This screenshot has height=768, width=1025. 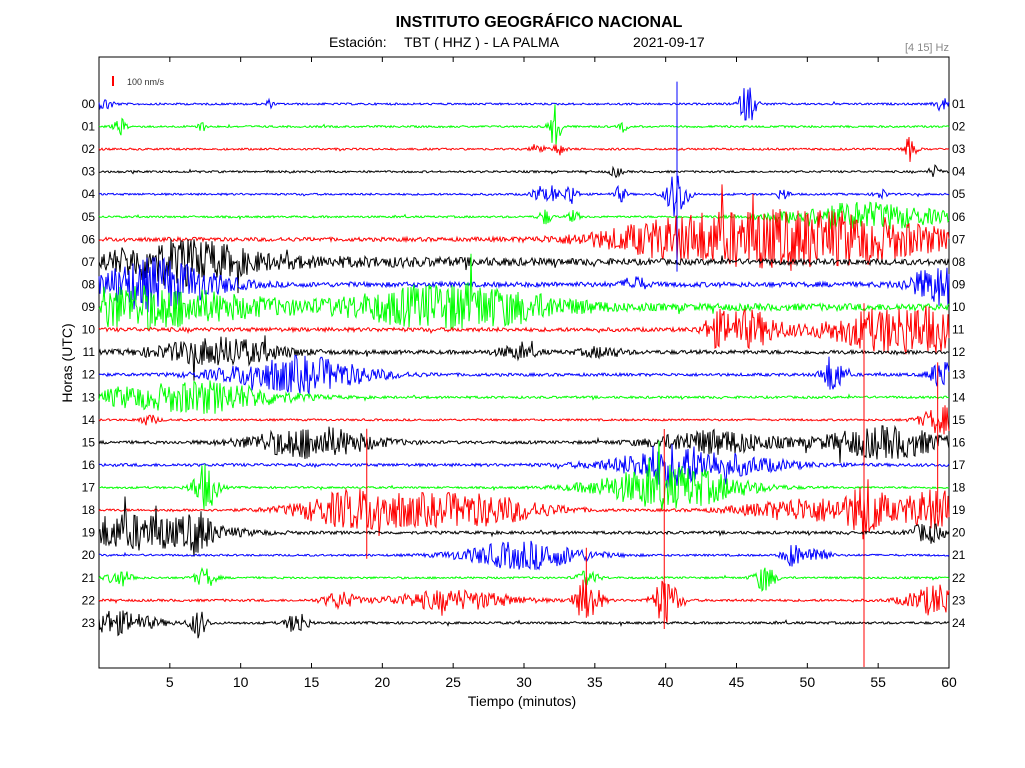 What do you see at coordinates (959, 465) in the screenshot?
I see `hour-label-right: 17` at bounding box center [959, 465].